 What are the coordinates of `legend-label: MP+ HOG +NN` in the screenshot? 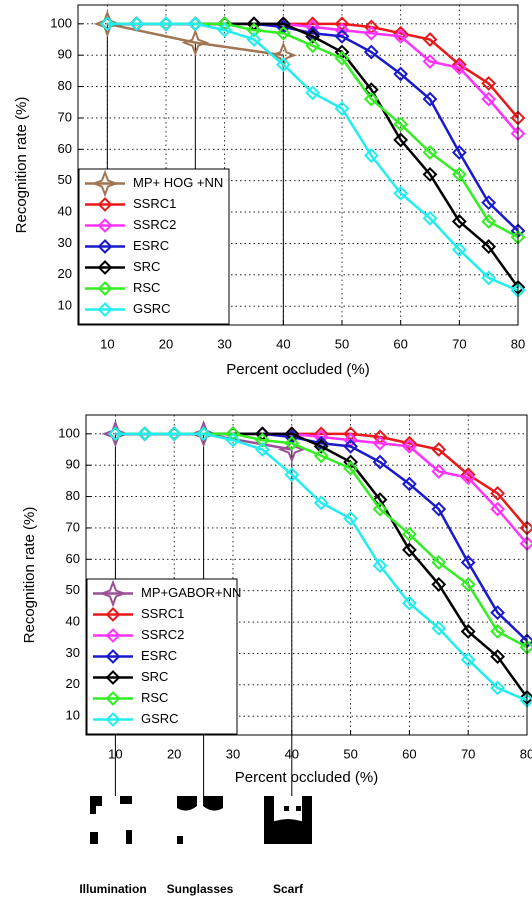 It's located at (178, 182).